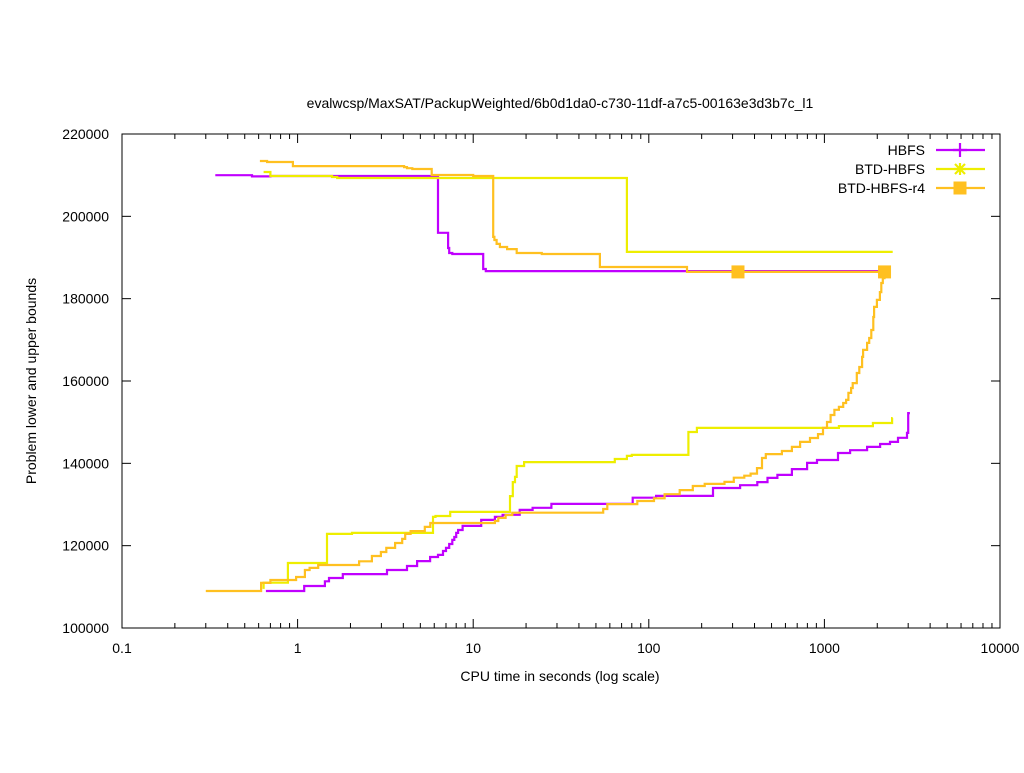 The image size is (1024, 773). I want to click on legend: HBFS BTD-HBFS BTD-HBFS-r4, so click(911, 169).